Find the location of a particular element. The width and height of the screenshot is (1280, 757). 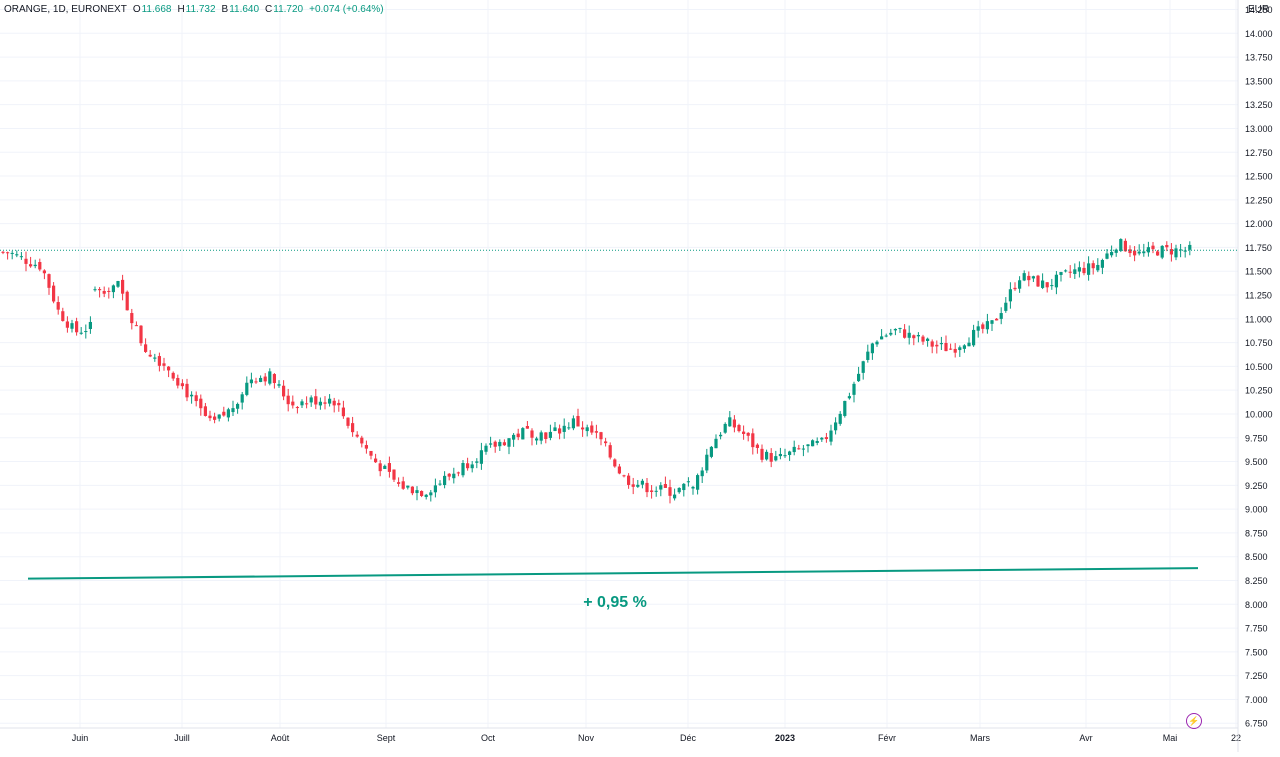

y-tick-label: 8.000 is located at coordinates (1256, 605).